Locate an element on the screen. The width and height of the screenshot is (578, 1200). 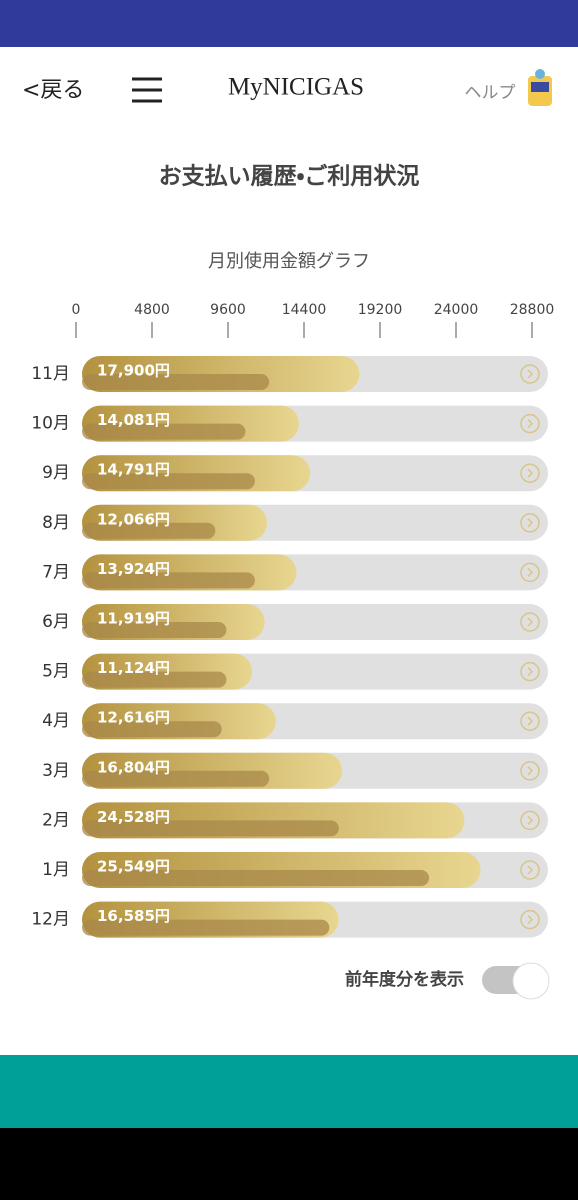
row-label: 3月 is located at coordinates (56, 771).